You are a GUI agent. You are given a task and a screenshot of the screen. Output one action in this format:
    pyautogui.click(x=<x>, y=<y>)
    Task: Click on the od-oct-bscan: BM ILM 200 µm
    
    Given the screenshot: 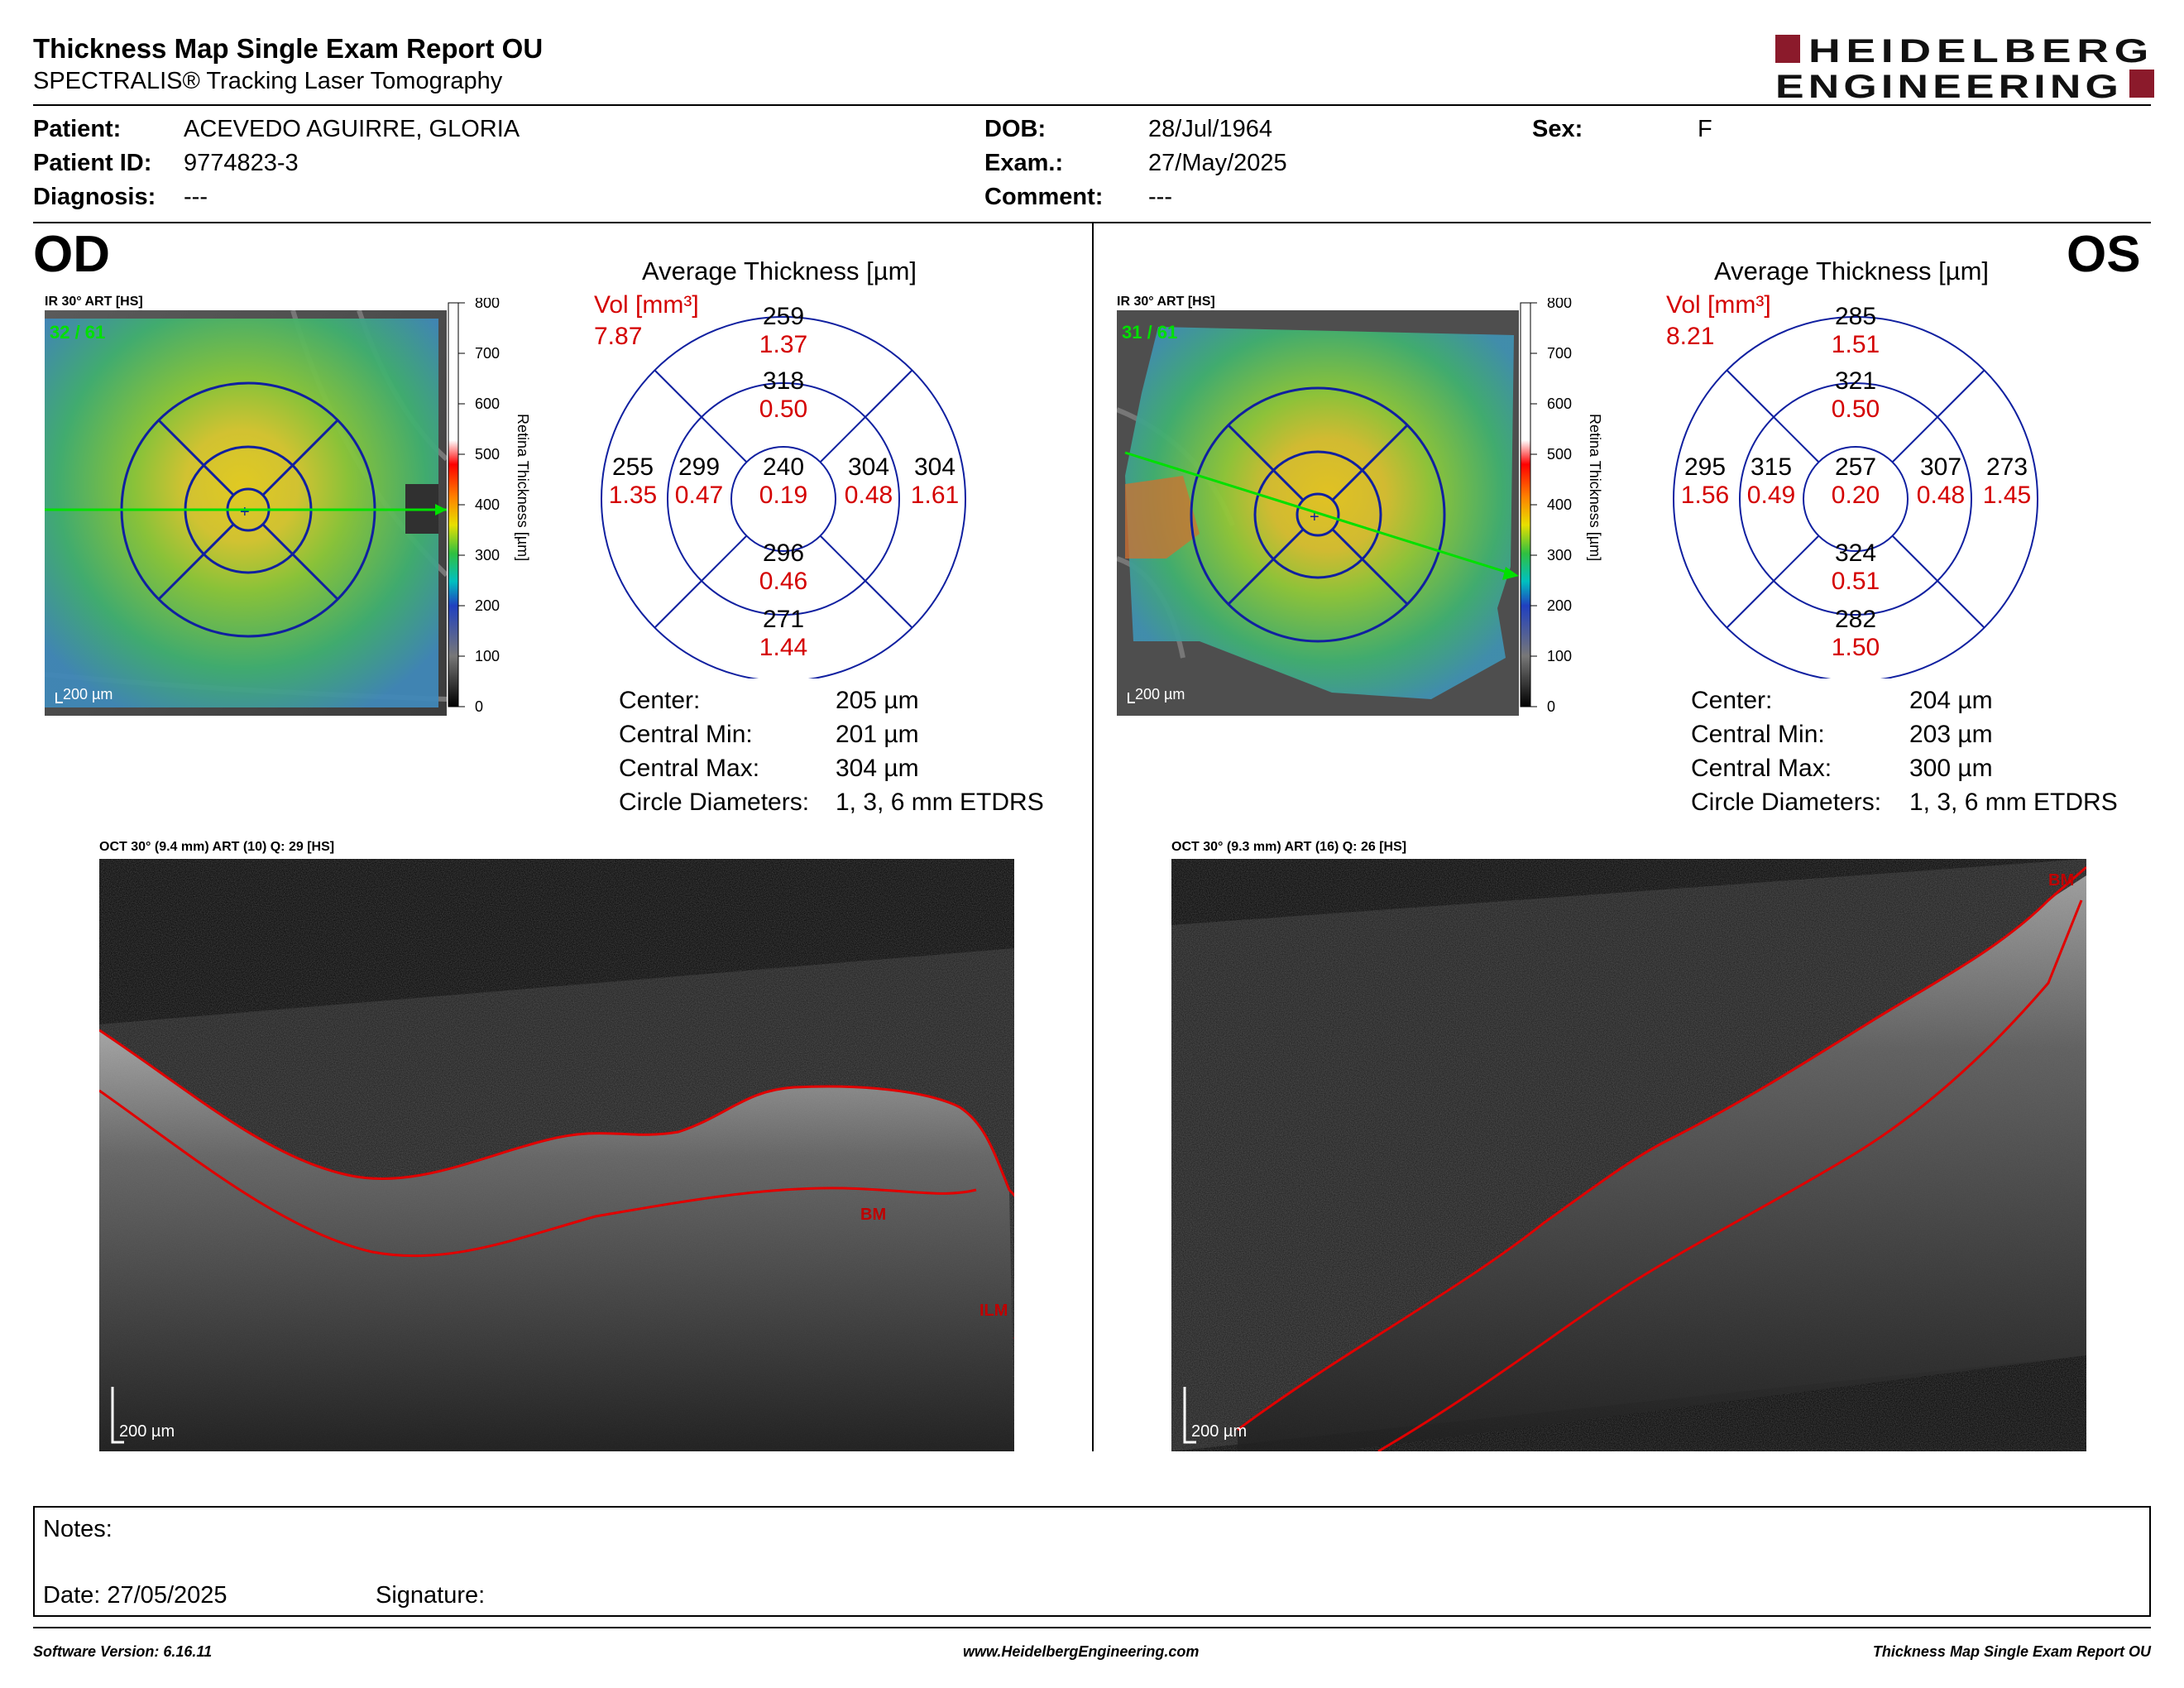 What is the action you would take?
    pyautogui.click(x=556, y=1155)
    